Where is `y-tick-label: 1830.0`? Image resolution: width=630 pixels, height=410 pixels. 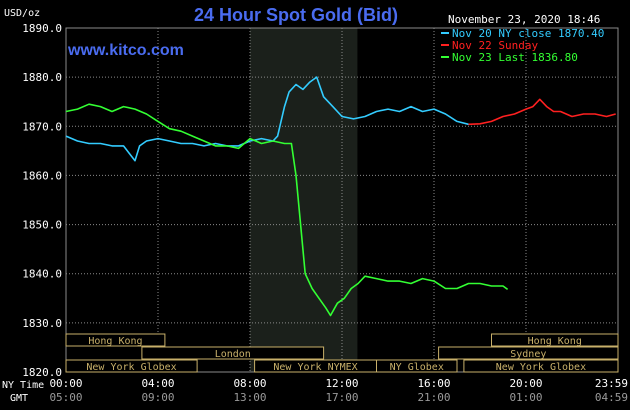 y-tick-label: 1830.0 is located at coordinates (42, 323).